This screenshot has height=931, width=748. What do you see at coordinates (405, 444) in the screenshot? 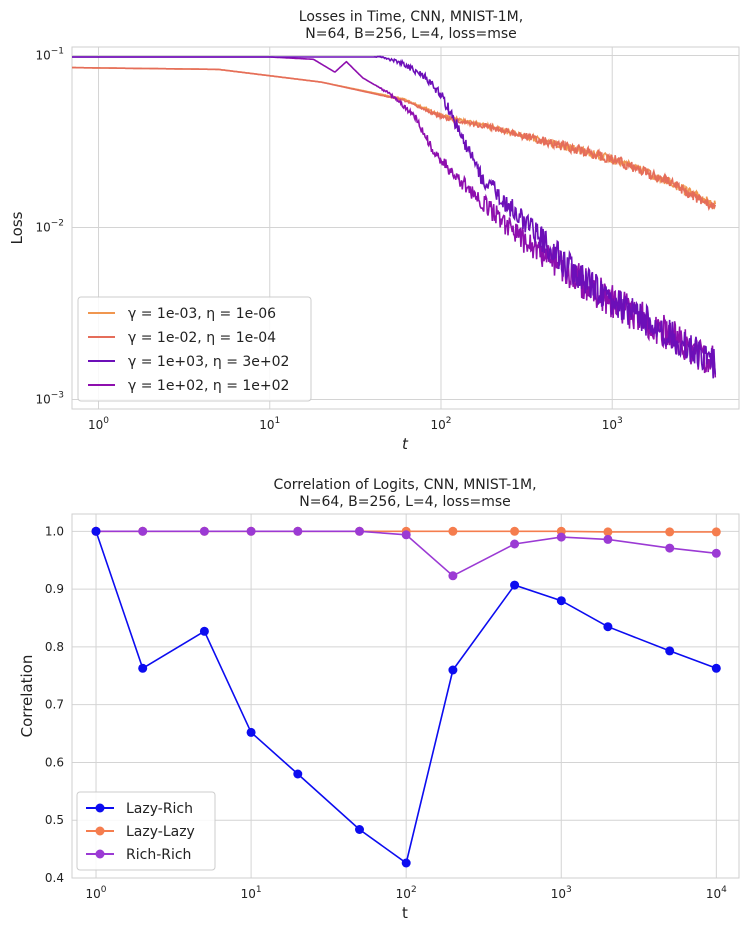
I see `loss-chart-x-label: t` at bounding box center [405, 444].